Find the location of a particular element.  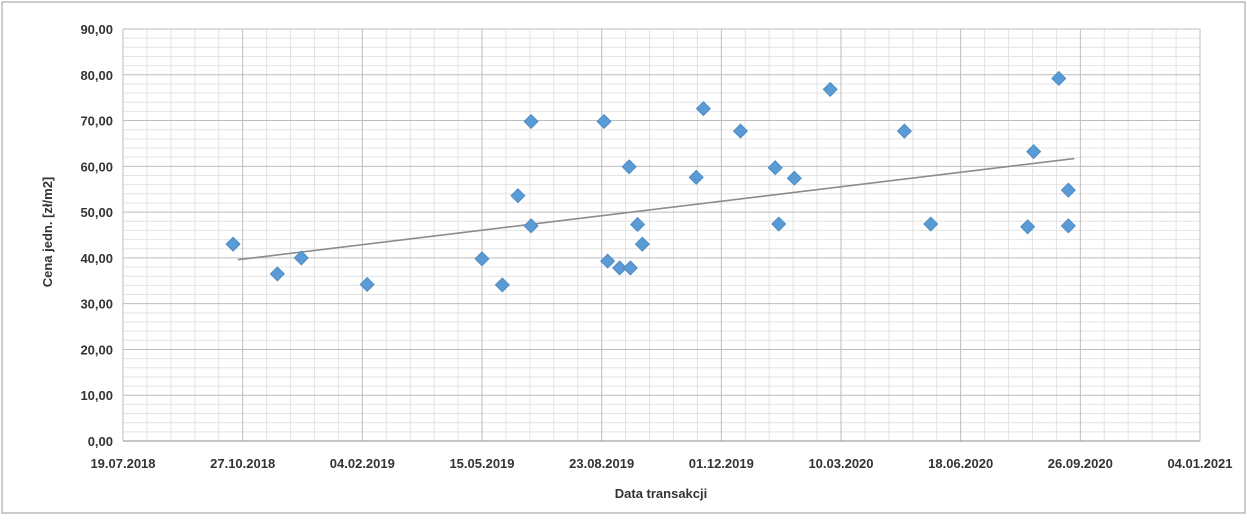

x-tick-label: 18.06.2020 is located at coordinates (960, 463).